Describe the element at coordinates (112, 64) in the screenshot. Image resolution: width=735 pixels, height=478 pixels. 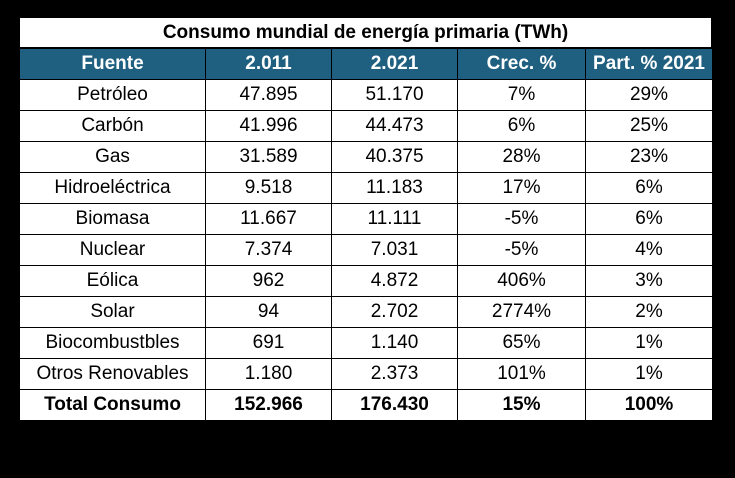
I see `header-fuente: Fuente` at that location.